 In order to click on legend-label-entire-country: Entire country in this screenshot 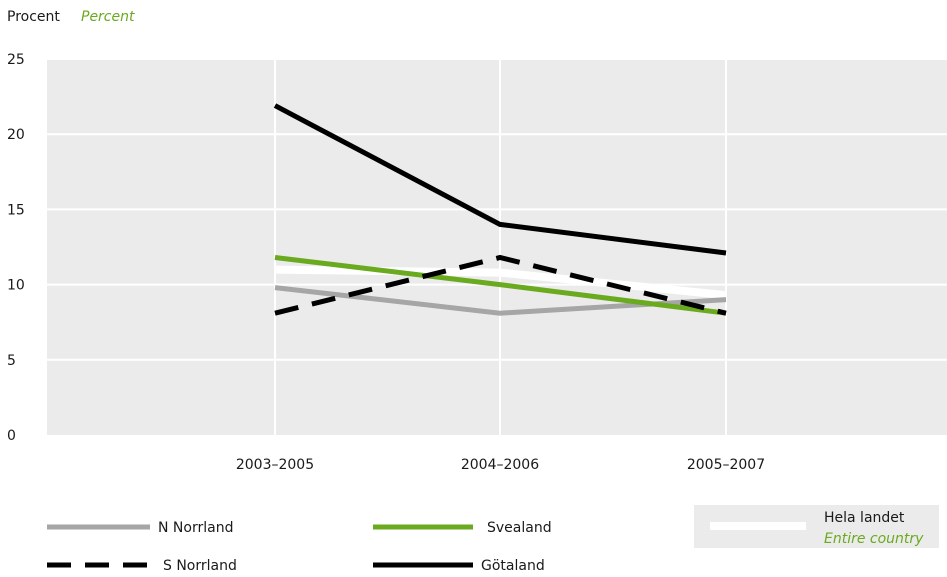, I will do `click(874, 539)`.